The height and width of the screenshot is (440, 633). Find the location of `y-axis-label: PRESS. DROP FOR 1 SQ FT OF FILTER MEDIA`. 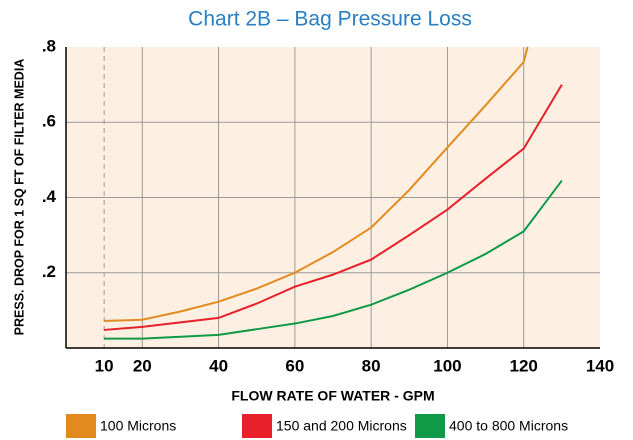

y-axis-label: PRESS. DROP FOR 1 SQ FT OF FILTER MEDIA is located at coordinates (19, 197).